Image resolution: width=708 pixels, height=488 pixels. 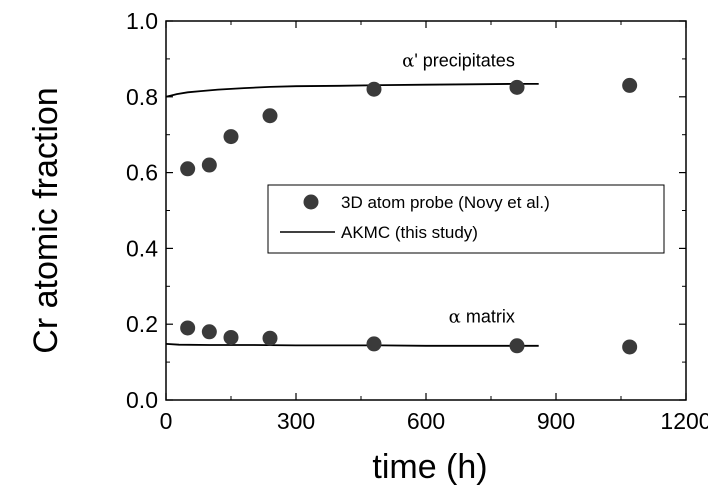 I want to click on x-tick-label: 900, so click(x=556, y=421).